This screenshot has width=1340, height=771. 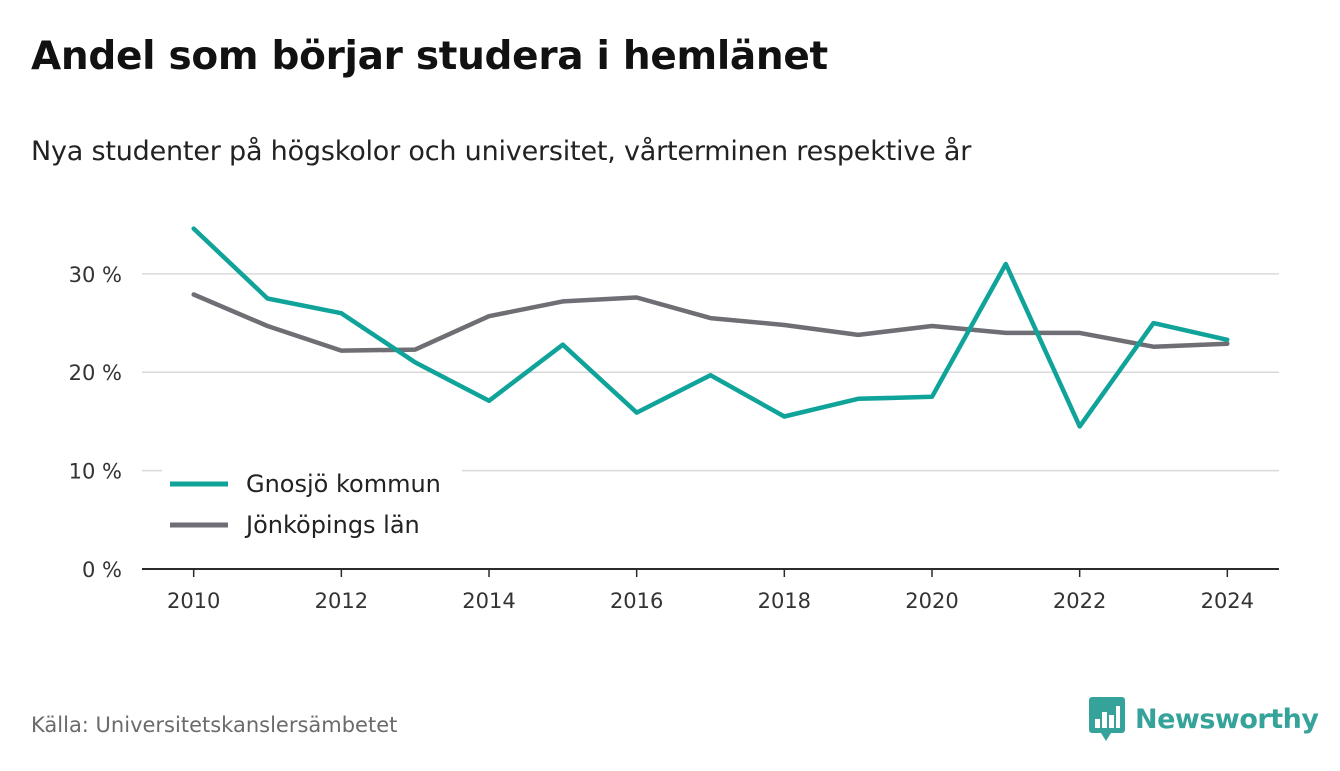 I want to click on x-tick-label: 2012, so click(x=341, y=601).